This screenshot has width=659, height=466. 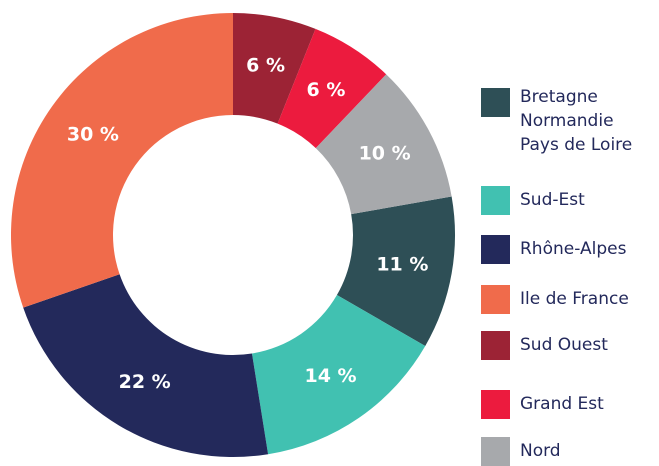 I want to click on legend-label: Rhône-Alpes, so click(x=573, y=249).